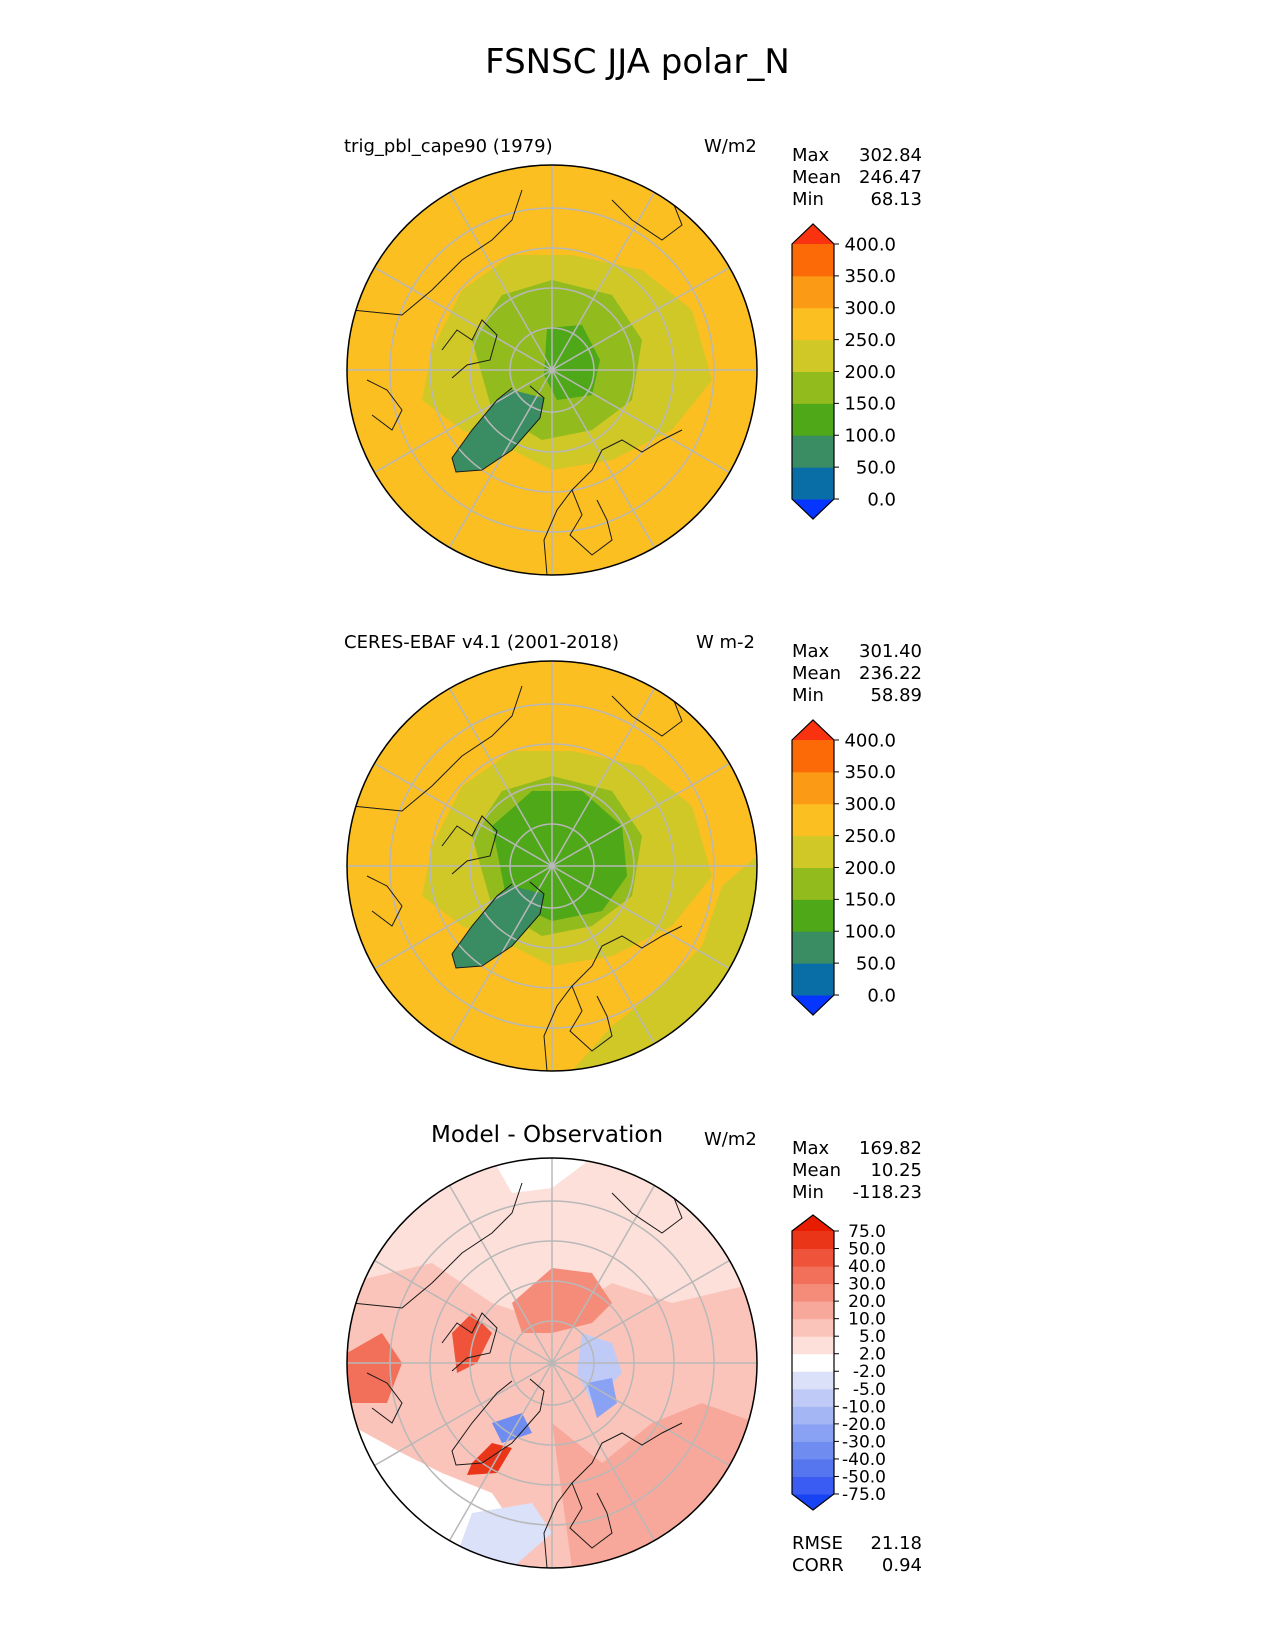 This screenshot has width=1275, height=1650. I want to click on stat-value: 236.22, so click(890, 673).